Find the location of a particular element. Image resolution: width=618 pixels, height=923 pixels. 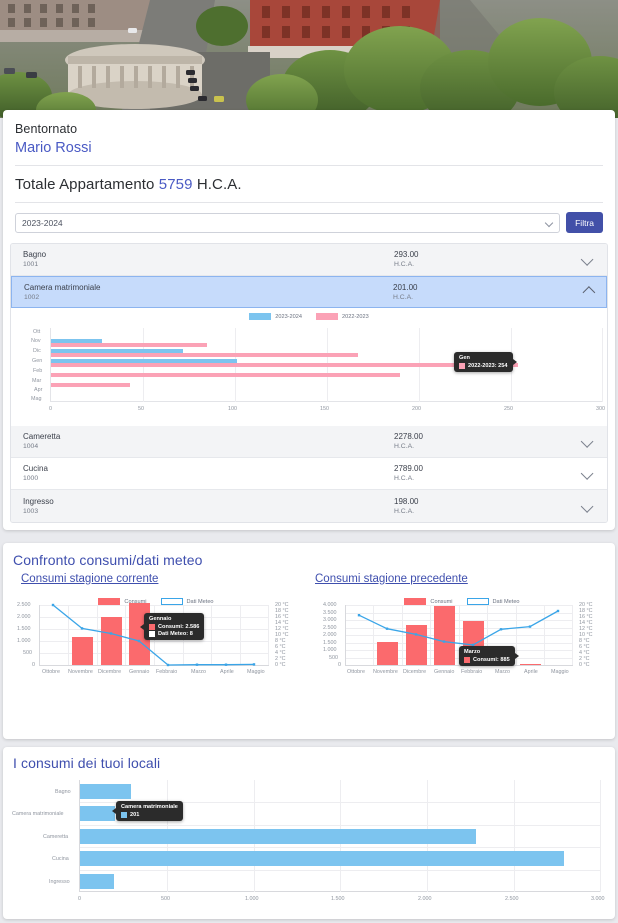

chevron-up-icon is located at coordinates (589, 292).